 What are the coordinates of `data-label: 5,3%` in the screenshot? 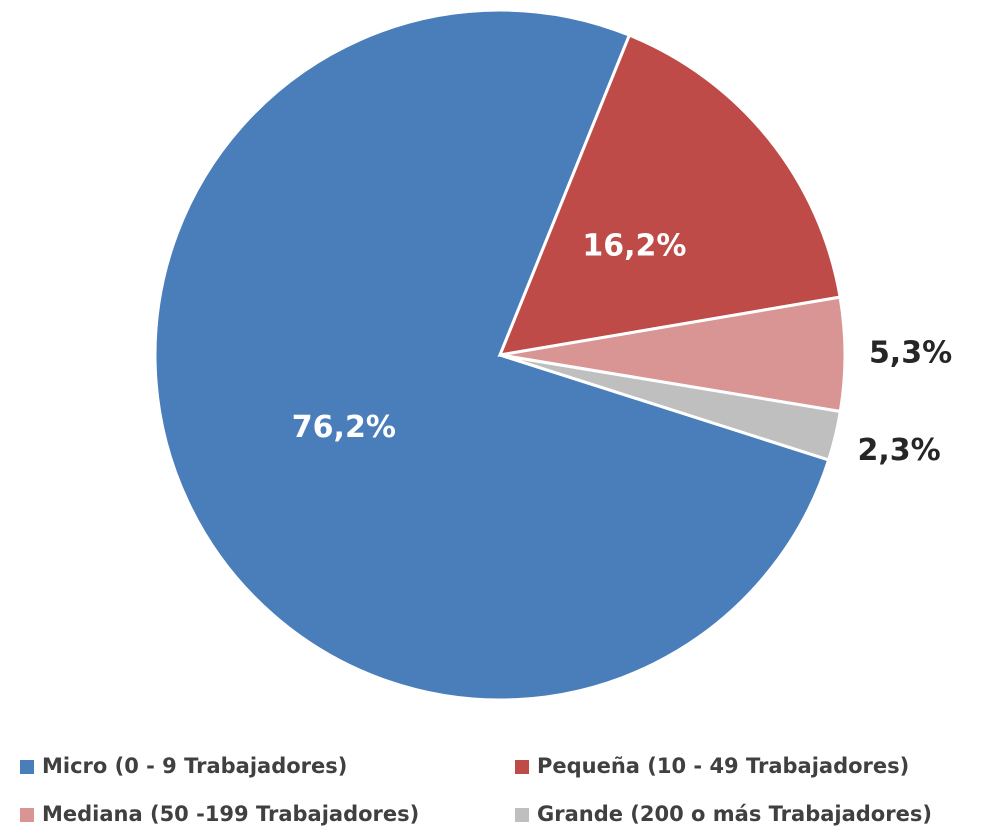 It's located at (910, 353).